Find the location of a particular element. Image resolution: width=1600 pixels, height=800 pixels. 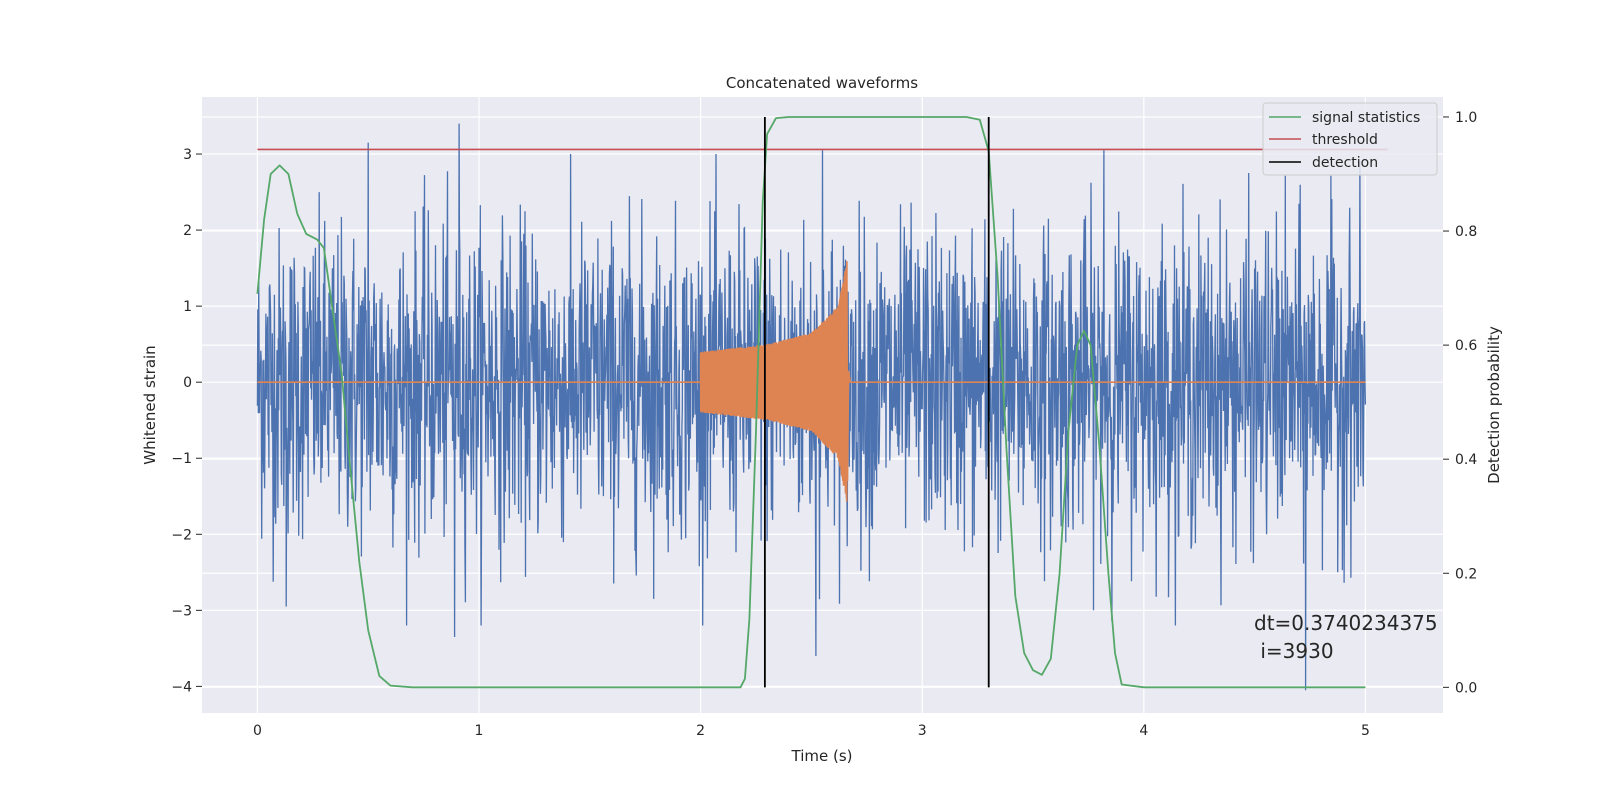

chart-title: Concatenated waveforms is located at coordinates (822, 83).